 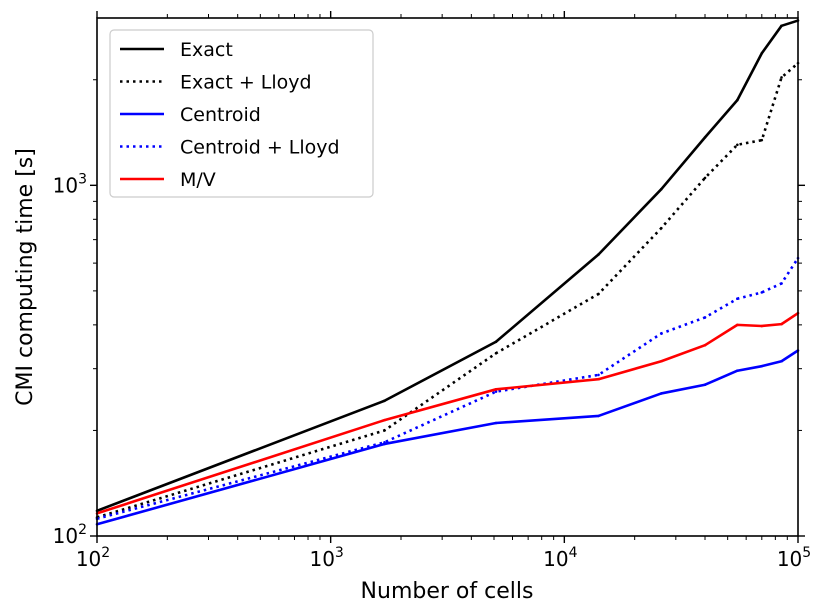 I want to click on x-tick-labels: 10² 10³ 10⁴ 10⁵, so click(x=443, y=558).